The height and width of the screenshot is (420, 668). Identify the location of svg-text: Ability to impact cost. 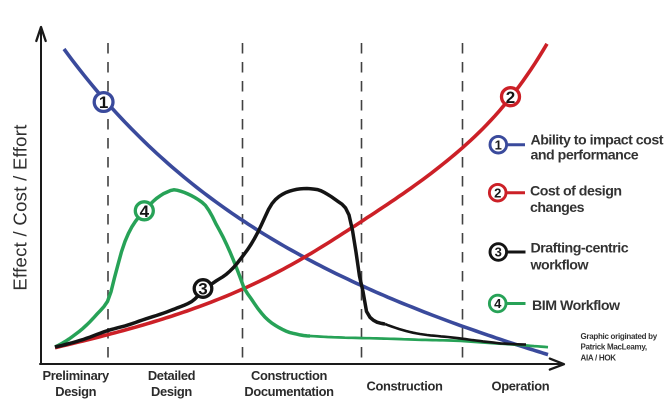
(597, 141).